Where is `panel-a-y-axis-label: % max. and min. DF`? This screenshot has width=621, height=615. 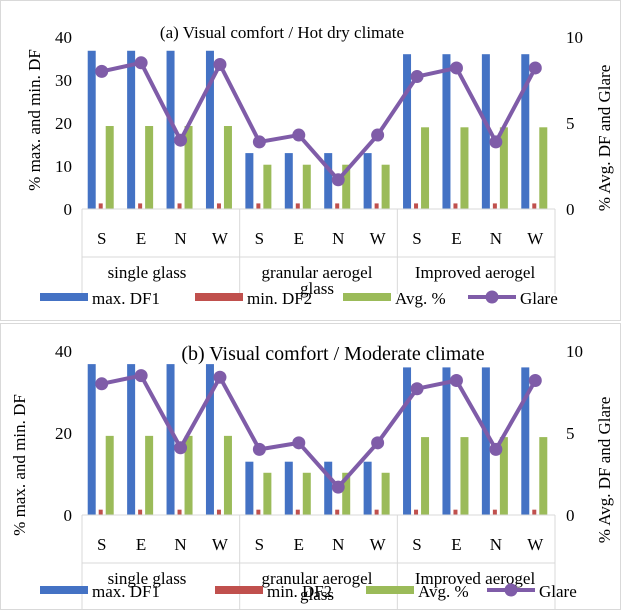
panel-a-y-axis-label: % max. and min. DF is located at coordinates (34, 120).